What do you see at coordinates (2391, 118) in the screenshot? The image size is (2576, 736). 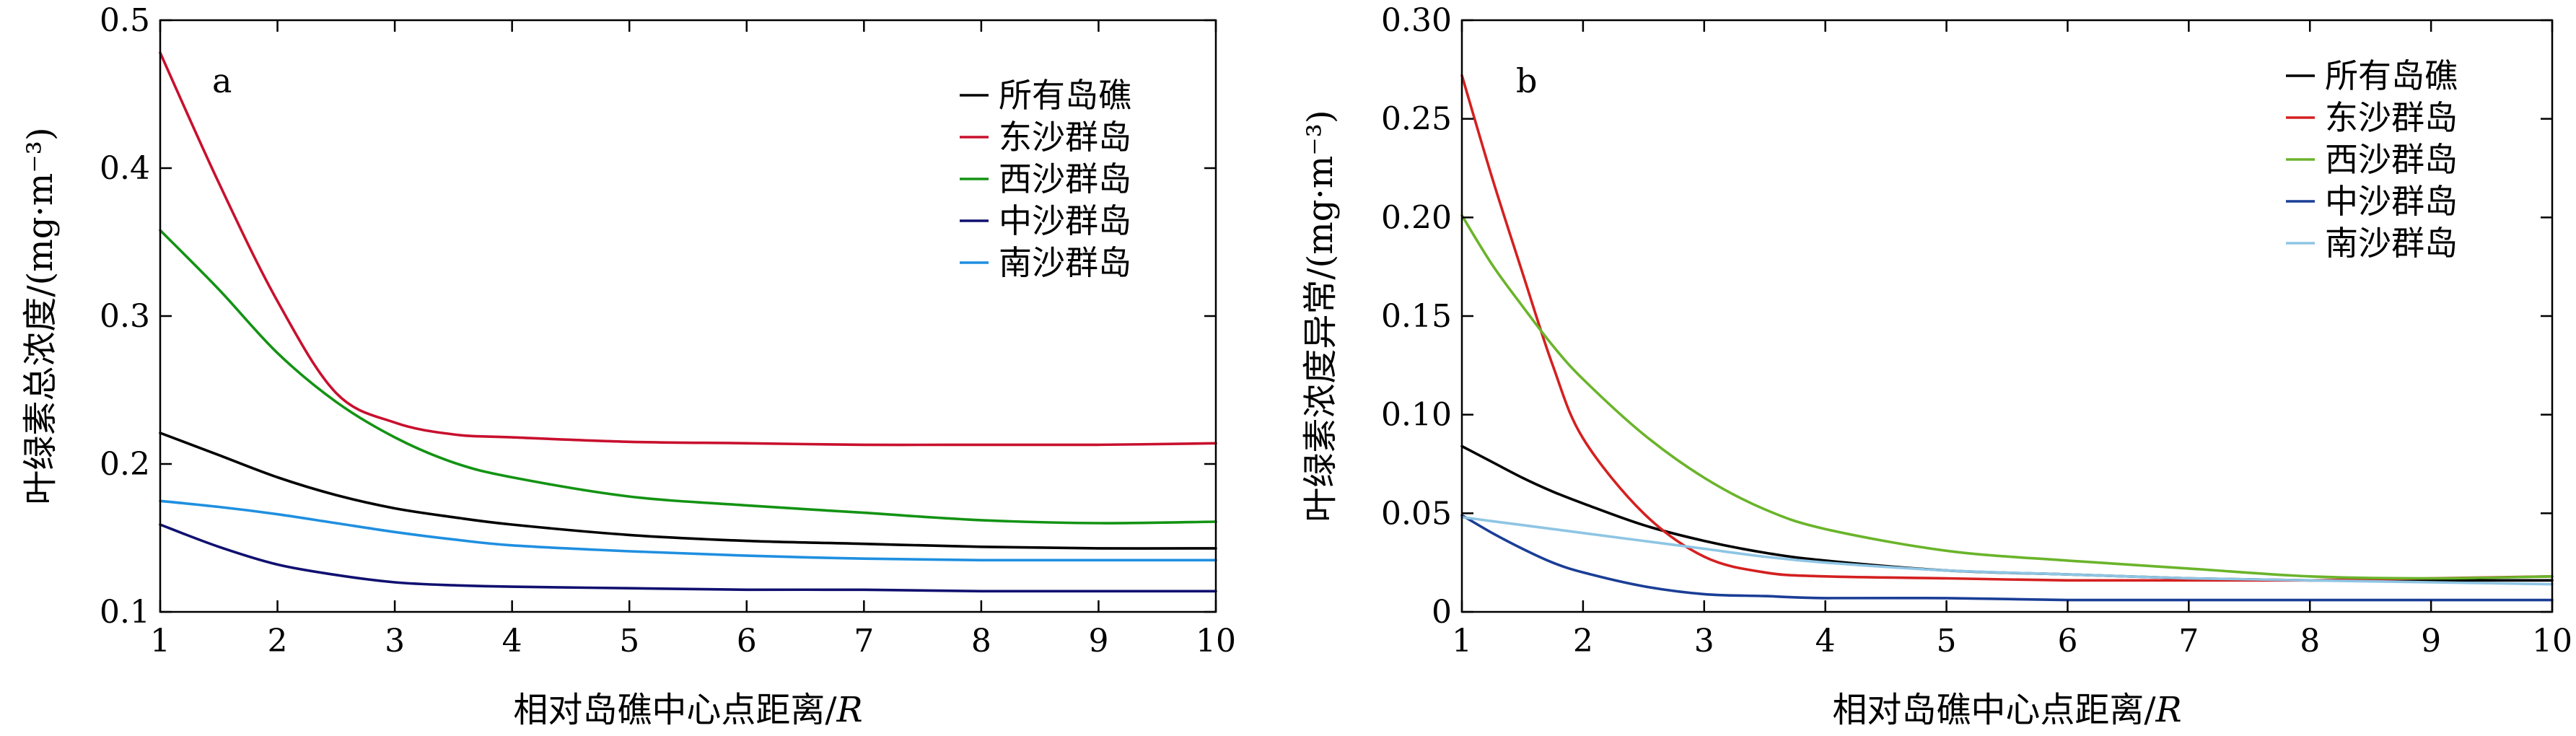 I see `panel-b-legend-label: 东沙群岛` at bounding box center [2391, 118].